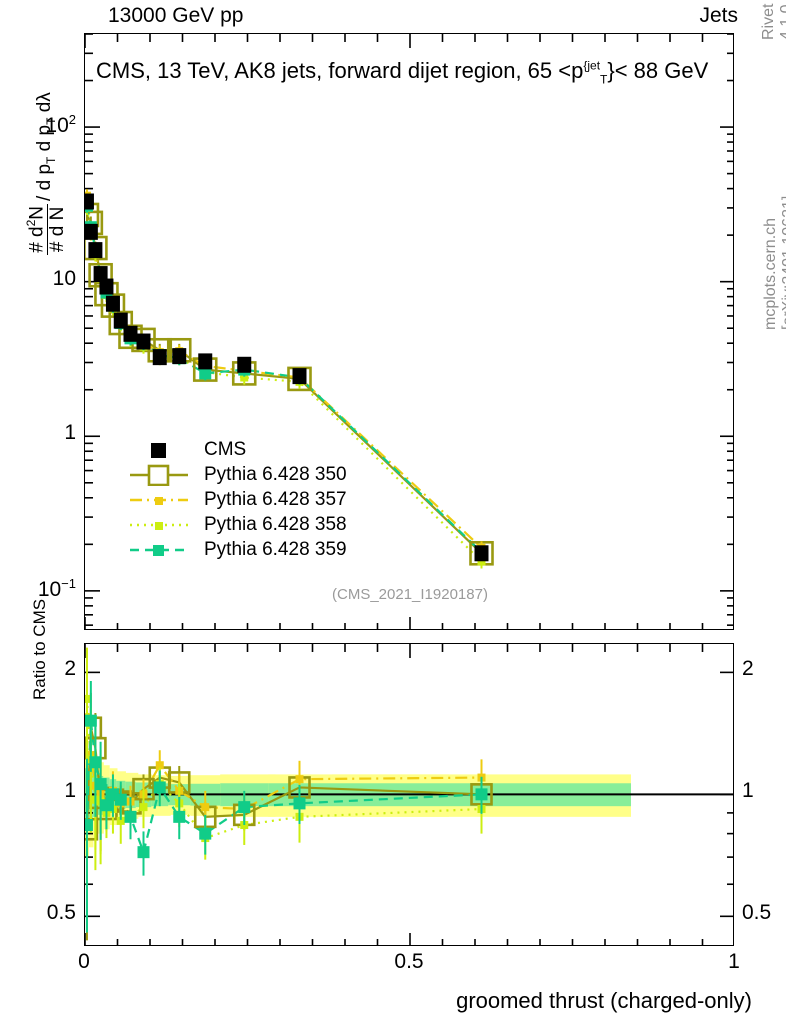  What do you see at coordinates (39, 649) in the screenshot?
I see `ratio-axis-title-text: Ratio to CMS` at bounding box center [39, 649].